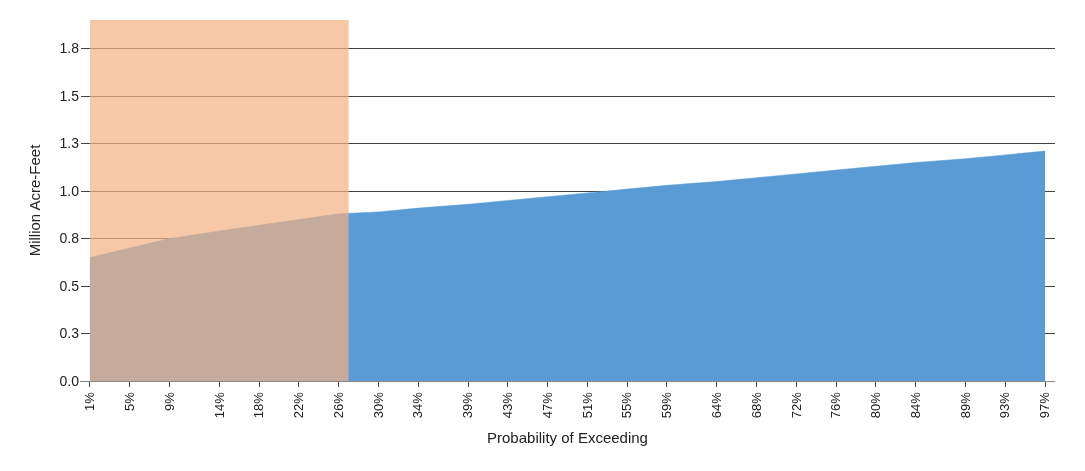 The image size is (1085, 471). I want to click on y-tick-label: 0.0, so click(69, 380).